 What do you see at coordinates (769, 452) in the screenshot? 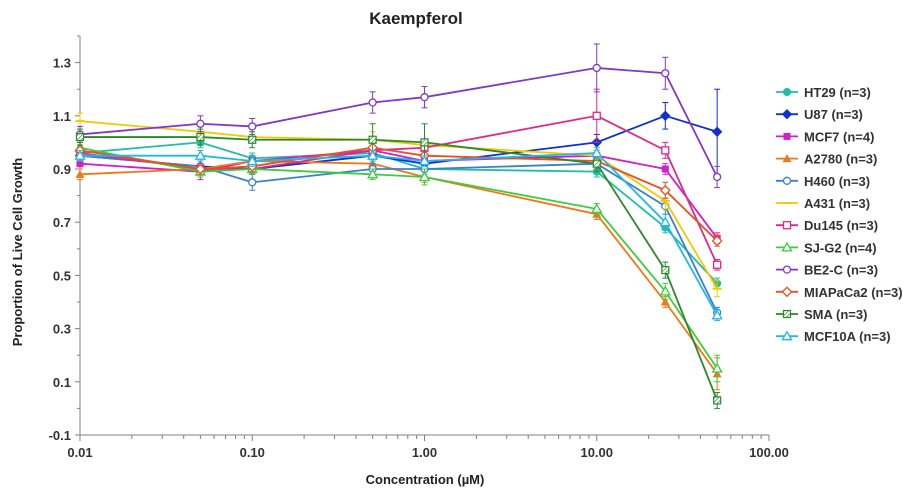
I see `x-tick-label: 100.00` at bounding box center [769, 452].